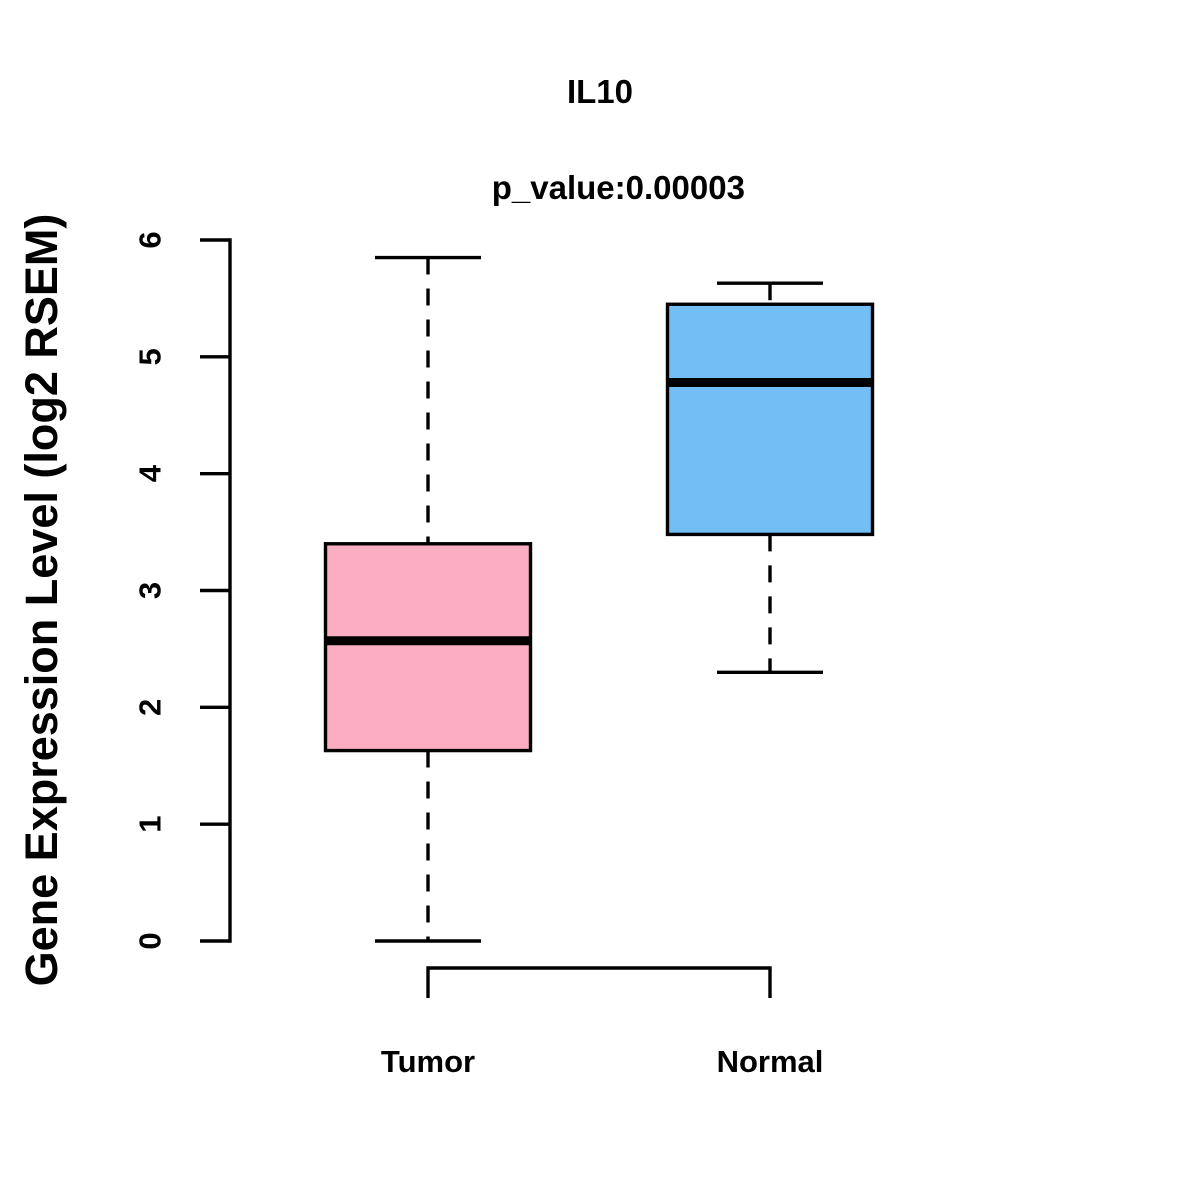 Image resolution: width=1200 pixels, height=1200 pixels. What do you see at coordinates (600, 91) in the screenshot?
I see `chart-title: IL10` at bounding box center [600, 91].